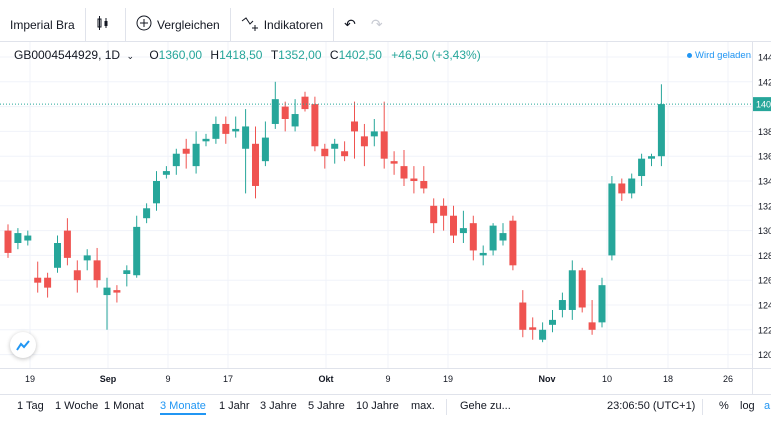  Describe the element at coordinates (77, 406) in the screenshot. I see `range-1w: 1 Woche` at that location.